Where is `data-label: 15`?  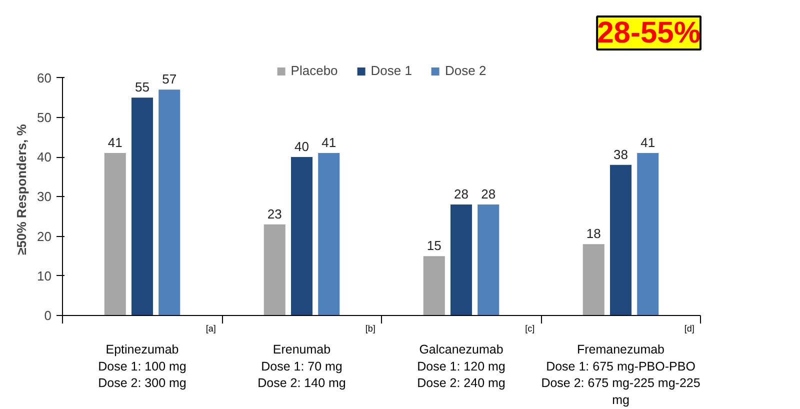
data-label: 15 is located at coordinates (434, 246).